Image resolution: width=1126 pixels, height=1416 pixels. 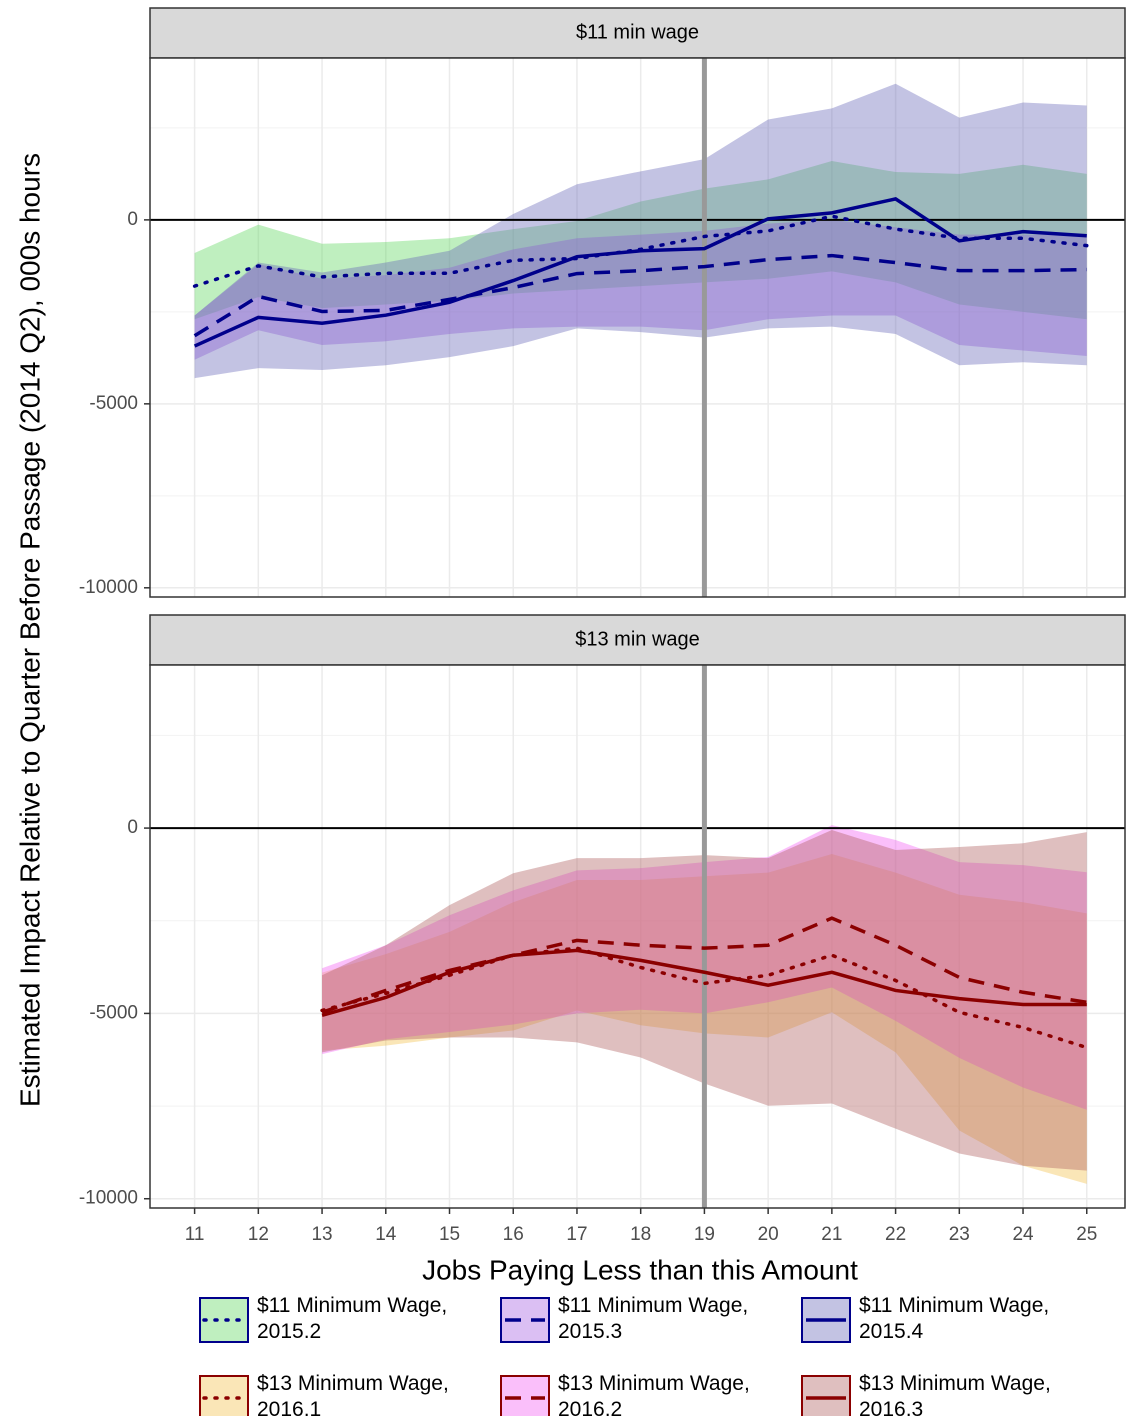 What do you see at coordinates (654, 1394) in the screenshot?
I see `legend-label: $13 Minimum Wage, 2016.2` at bounding box center [654, 1394].